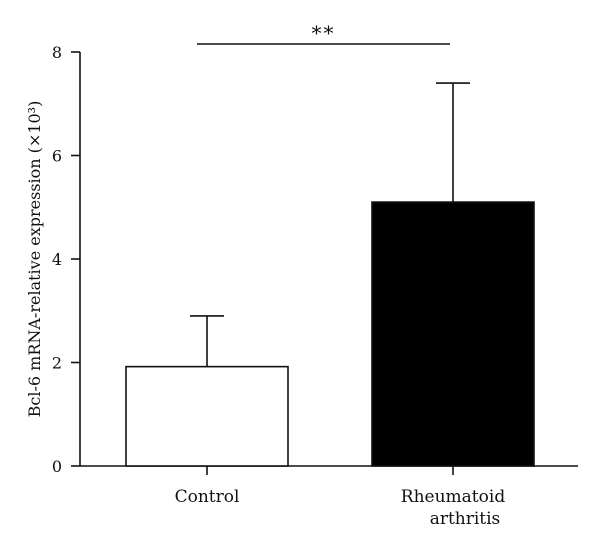  Describe the element at coordinates (453, 508) in the screenshot. I see `x-category-label: Rheumatoid arthritis` at that location.